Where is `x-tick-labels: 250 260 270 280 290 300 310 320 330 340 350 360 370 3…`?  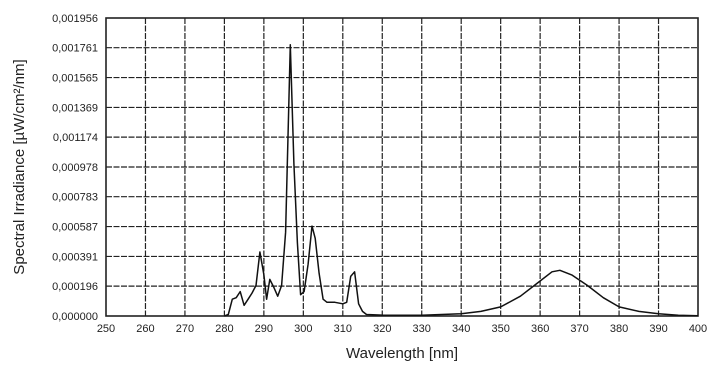 x-tick-labels: 250 260 270 280 290 300 310 320 330 340 350 360 370 3… is located at coordinates (402, 329).